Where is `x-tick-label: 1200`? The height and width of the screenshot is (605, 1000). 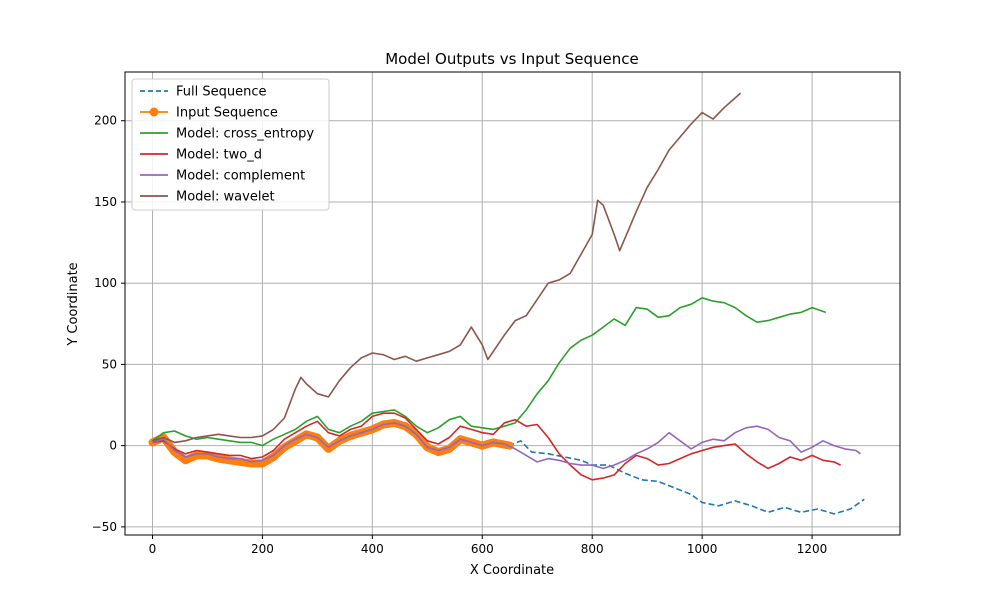 x-tick-label: 1200 is located at coordinates (812, 549).